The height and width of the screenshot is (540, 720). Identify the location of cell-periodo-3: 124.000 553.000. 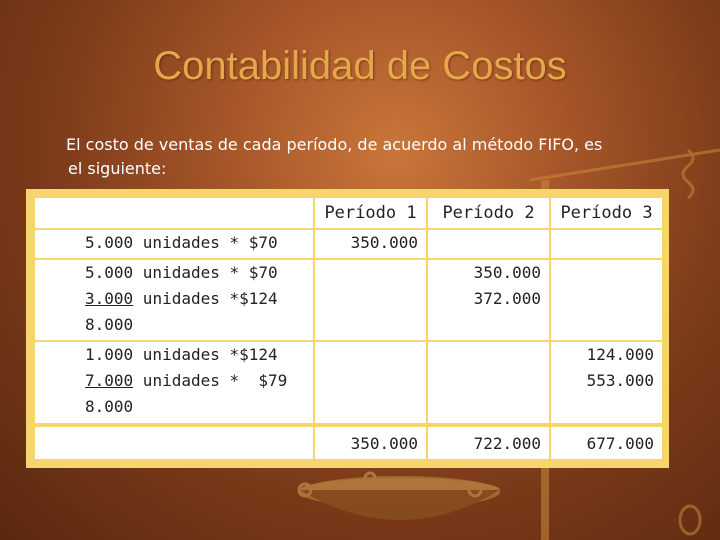
(606, 383).